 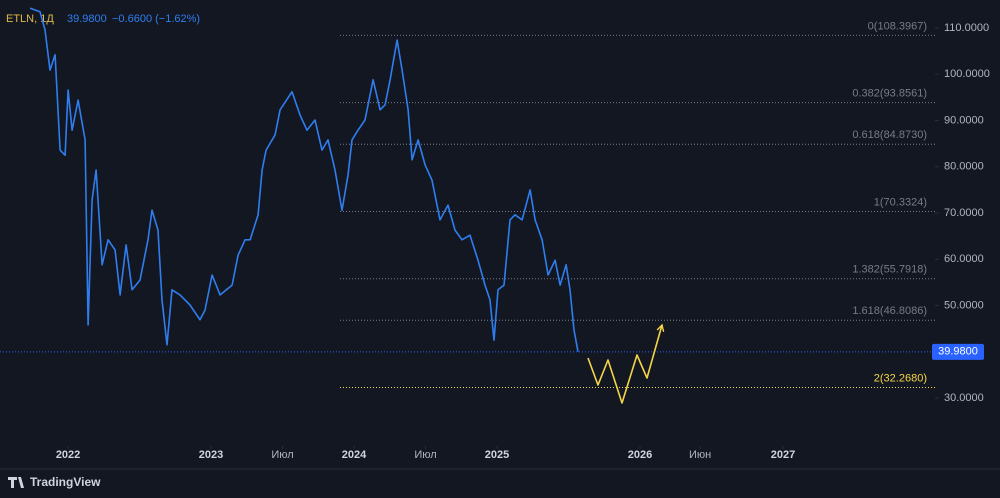 I want to click on header-price: 39.9800, so click(x=87, y=19).